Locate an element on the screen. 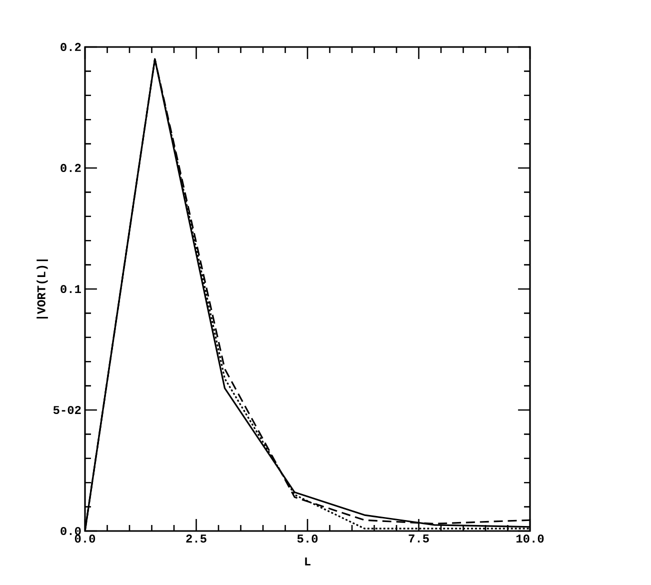  x-tick-label: 10.0 is located at coordinates (530, 538).